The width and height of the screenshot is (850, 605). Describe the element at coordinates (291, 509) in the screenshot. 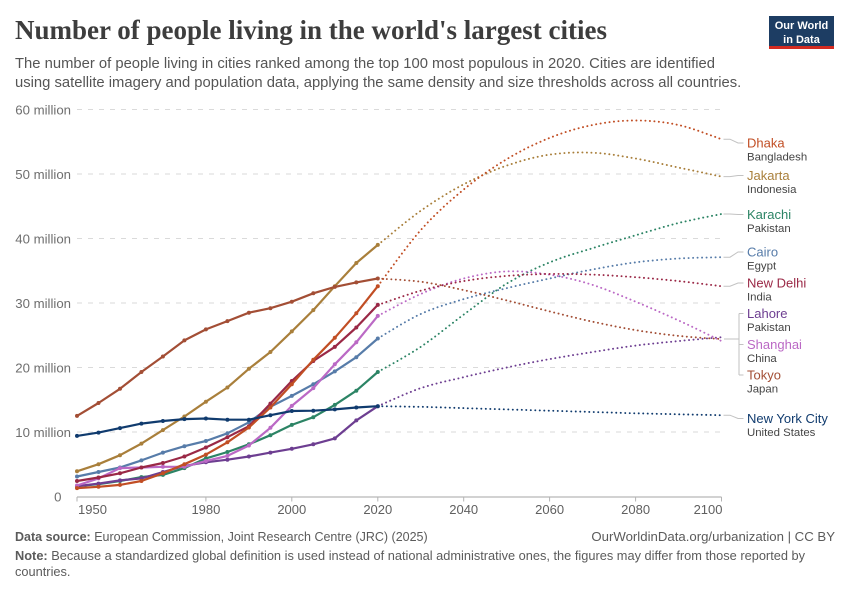

I see `svg-text: 2000` at that location.